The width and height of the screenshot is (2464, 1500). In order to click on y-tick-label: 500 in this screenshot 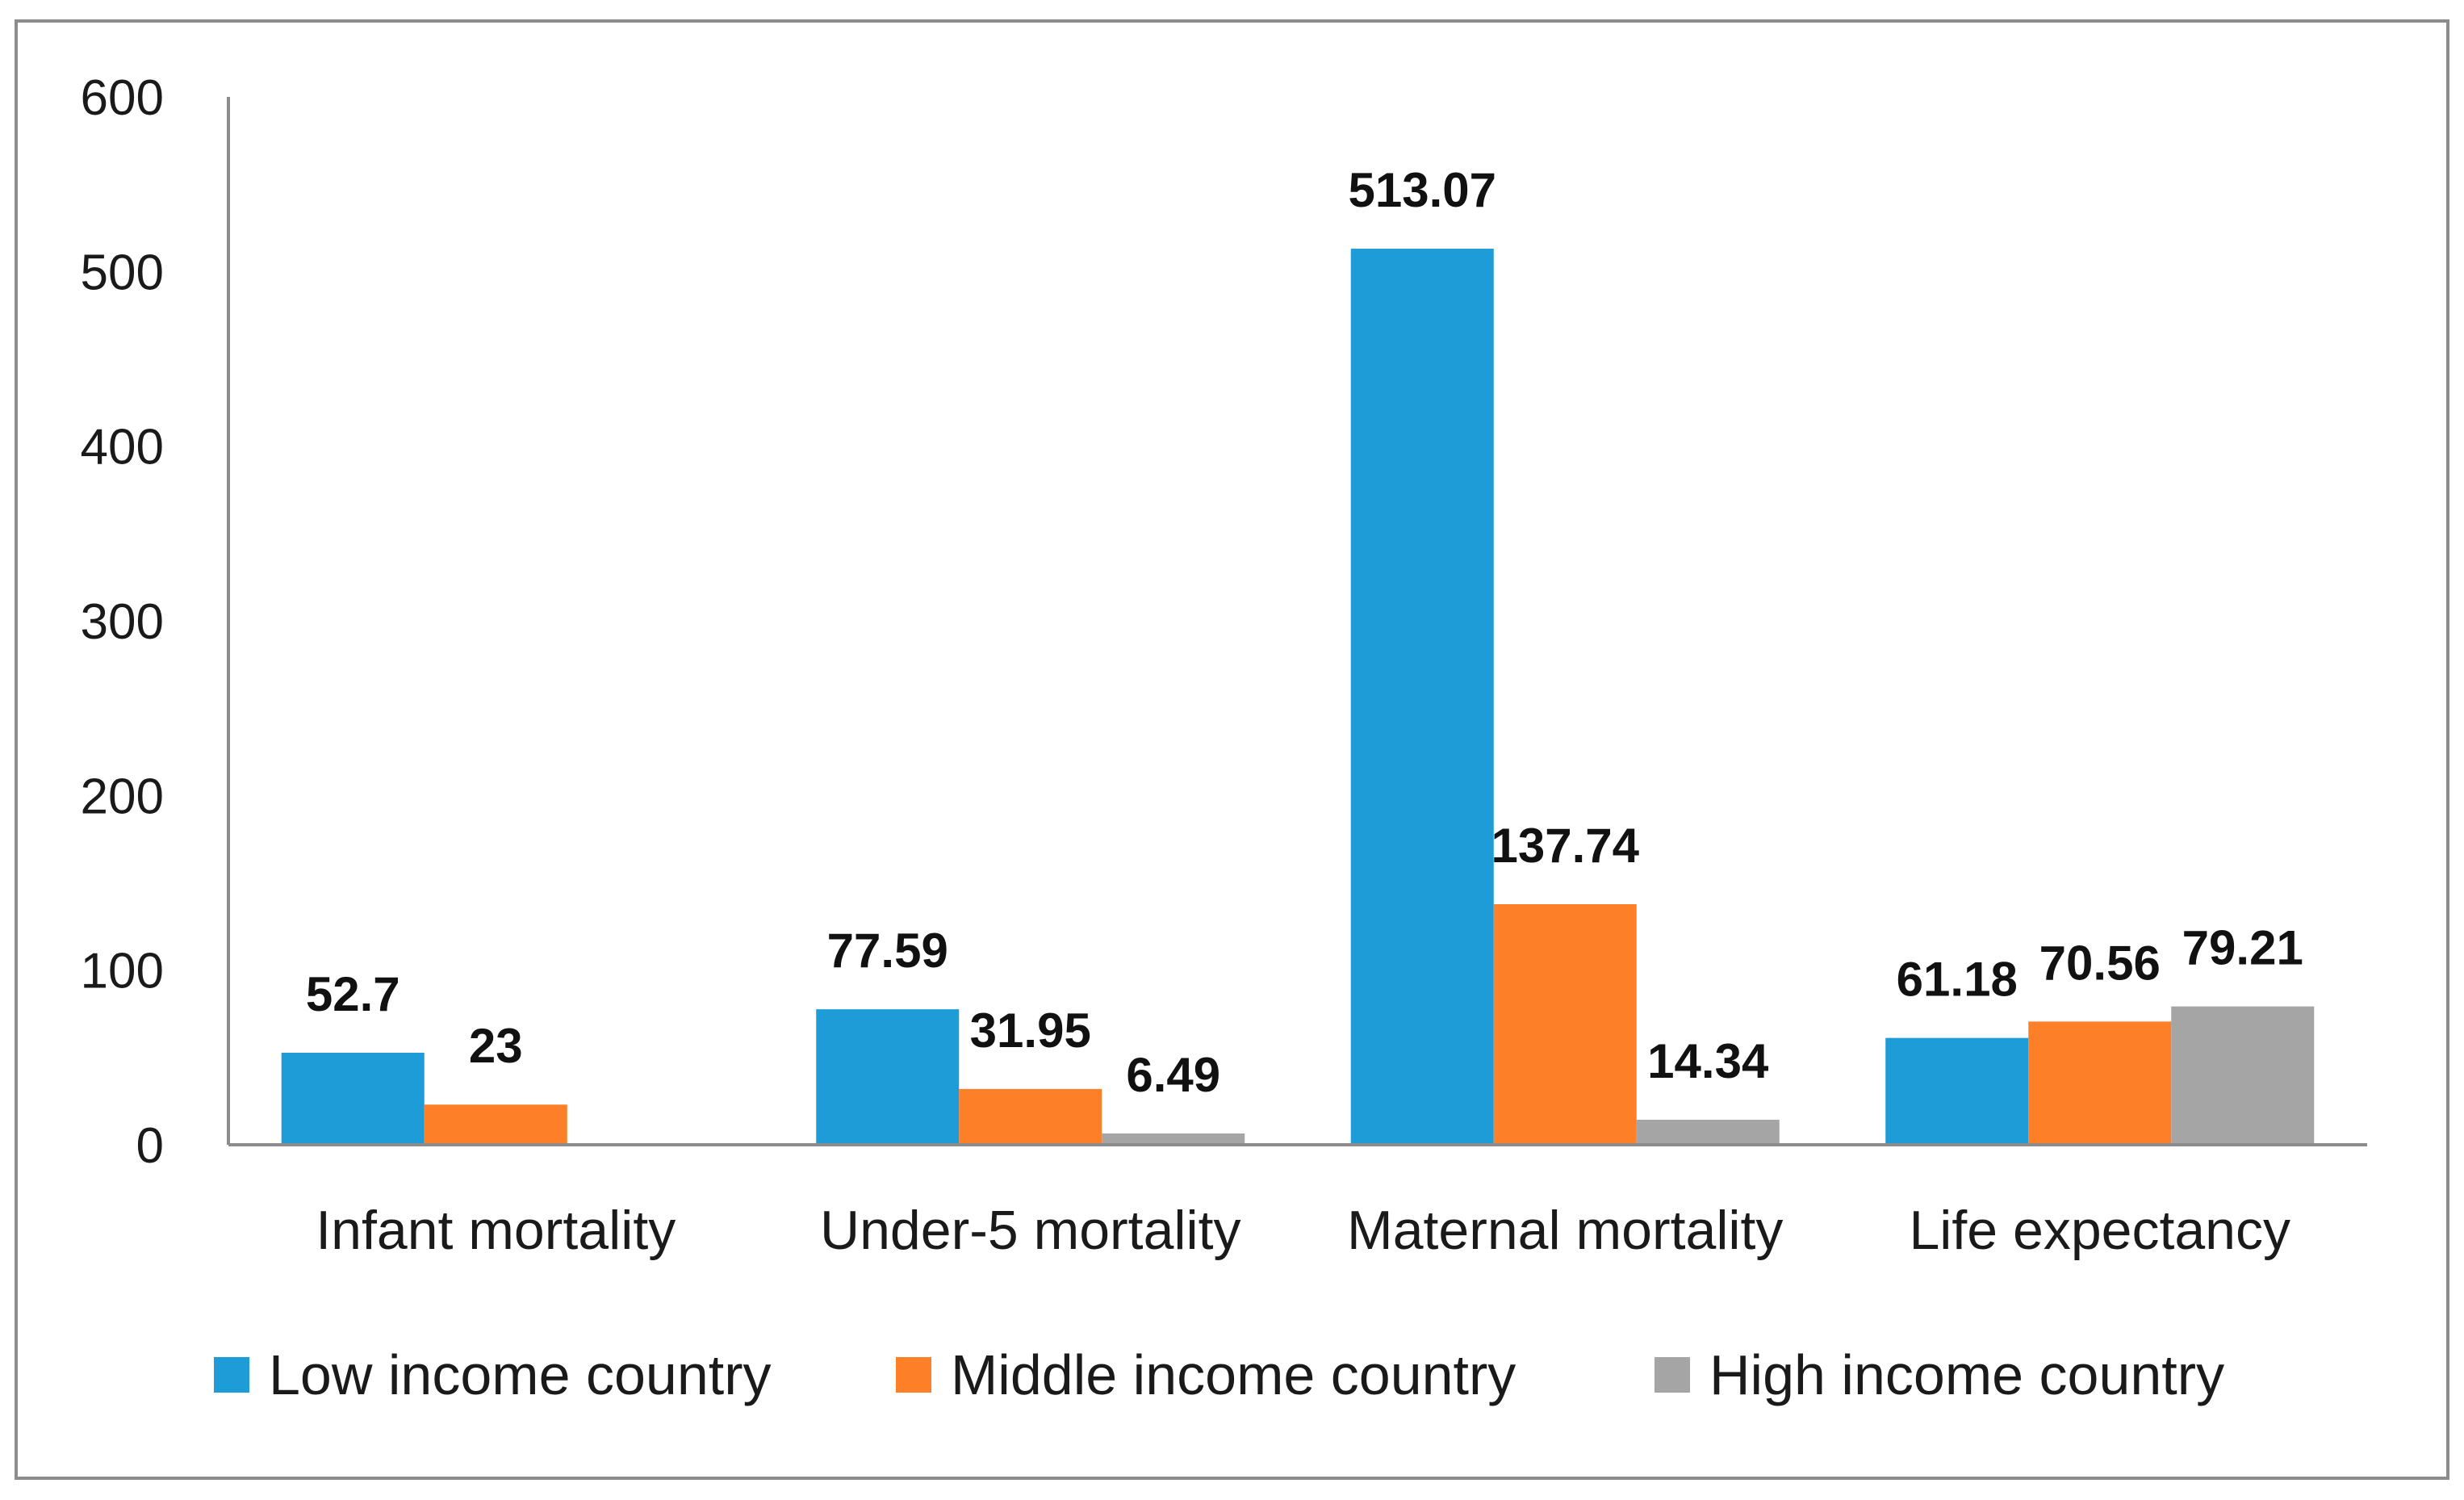, I will do `click(122, 272)`.